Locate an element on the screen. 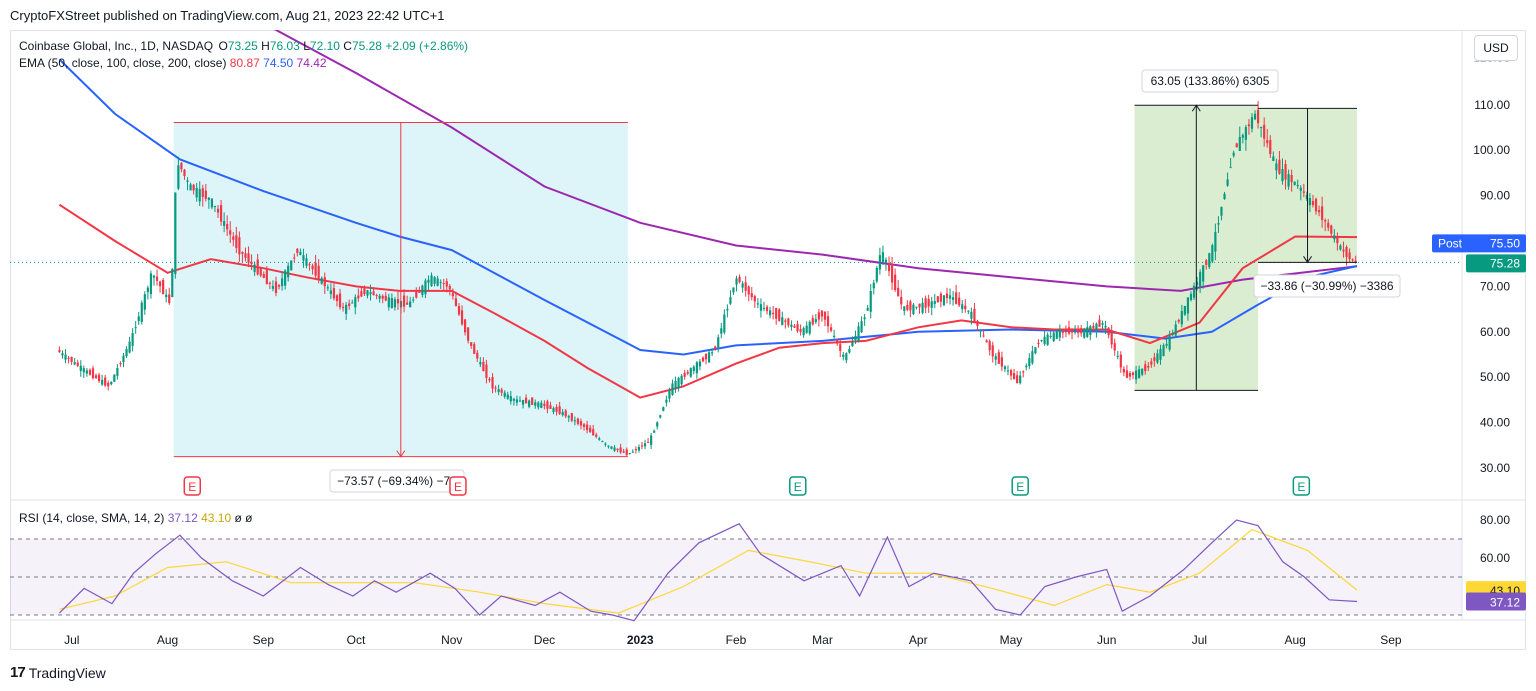 This screenshot has height=691, width=1536. currency-button: USD is located at coordinates (1496, 48).